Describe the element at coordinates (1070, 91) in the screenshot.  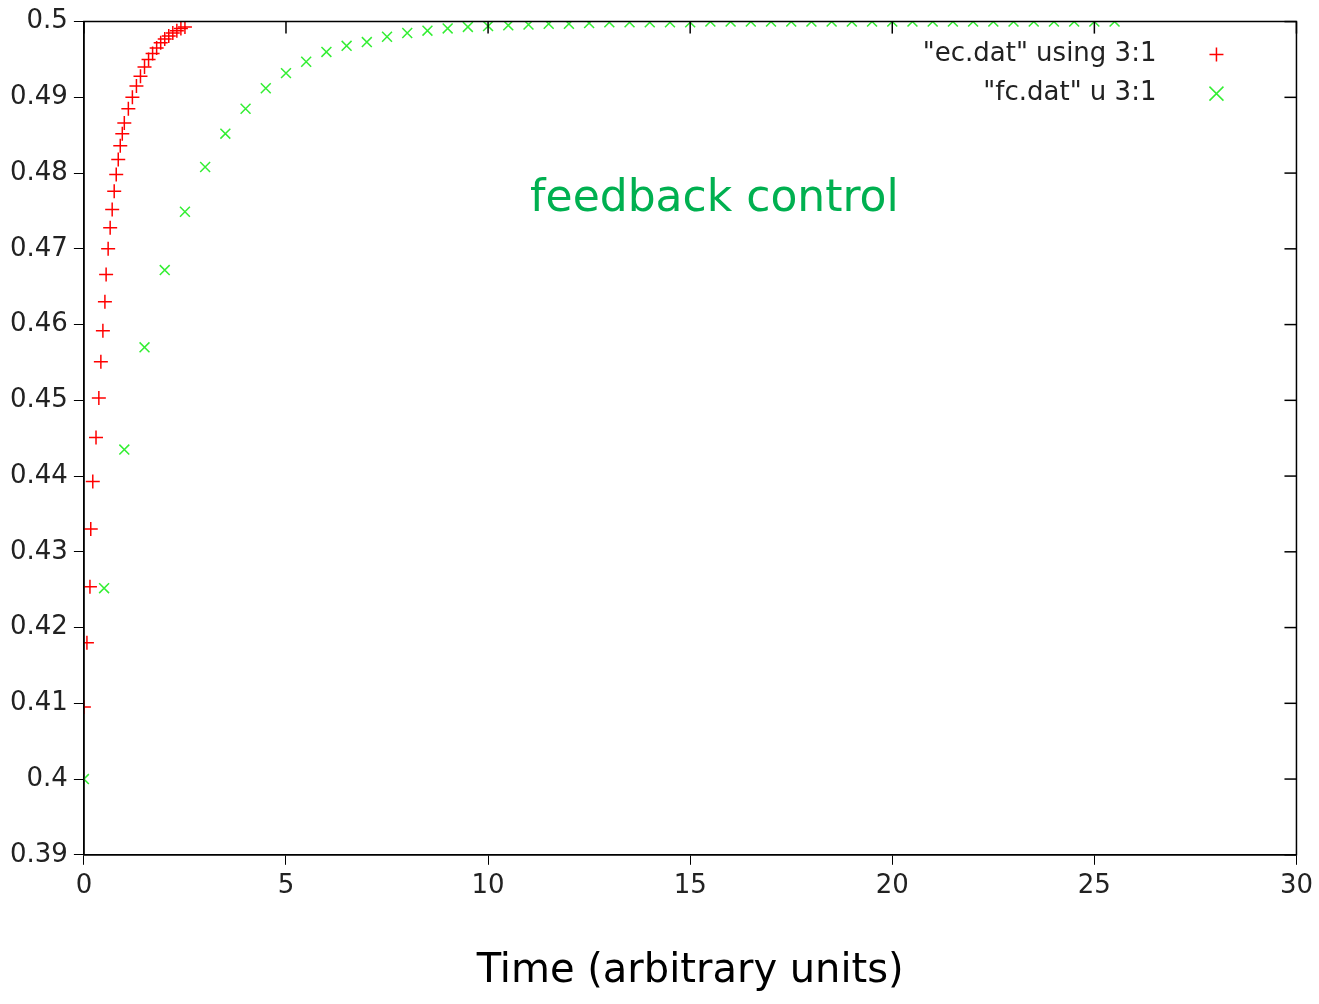
I see `legend-label: "fc.dat" u 3:1` at that location.